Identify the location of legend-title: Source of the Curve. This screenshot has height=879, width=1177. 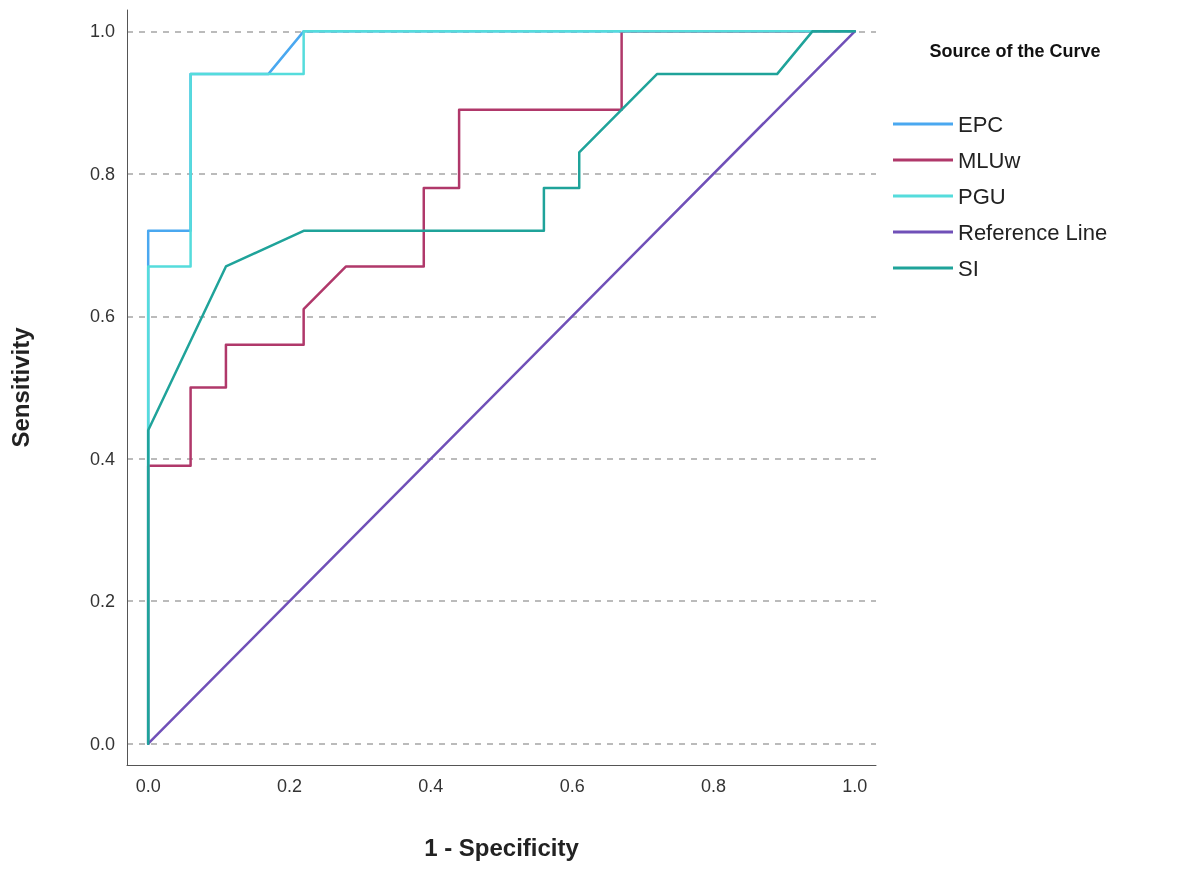
(1015, 51).